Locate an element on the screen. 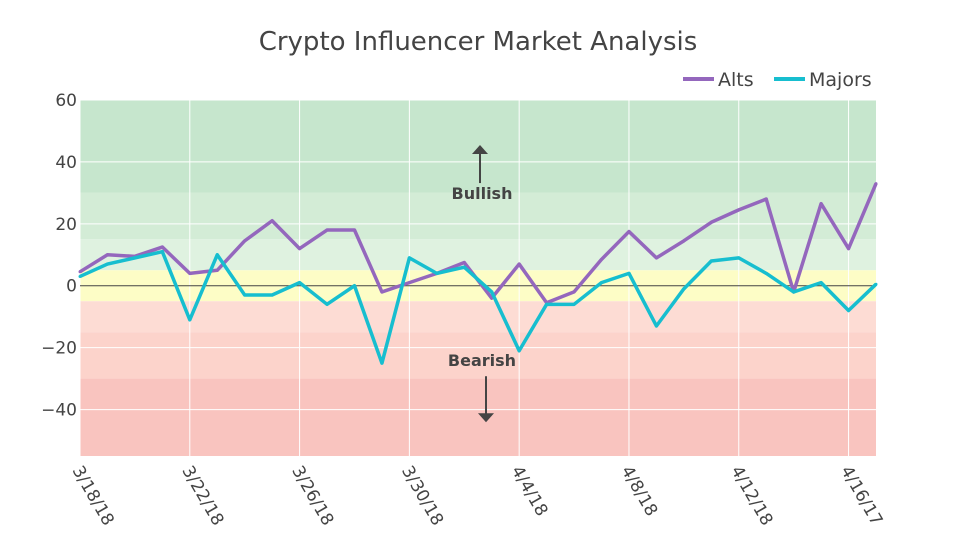 This screenshot has height=536, width=955. x-tick-label: 4/16/17 is located at coordinates (861, 496).